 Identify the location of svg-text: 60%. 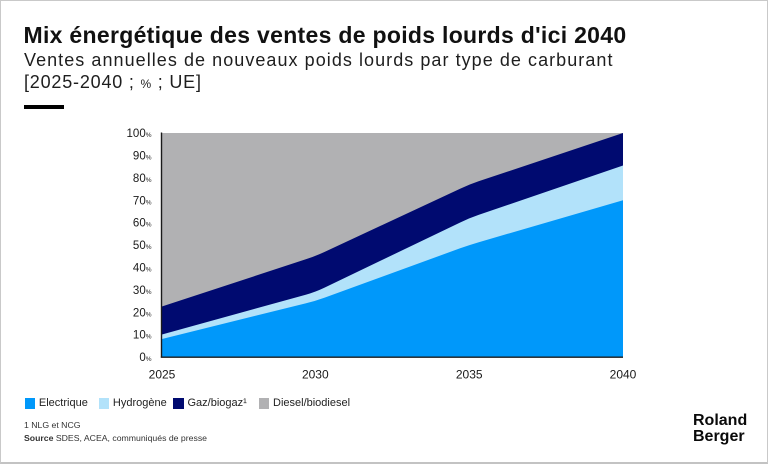
(142, 224).